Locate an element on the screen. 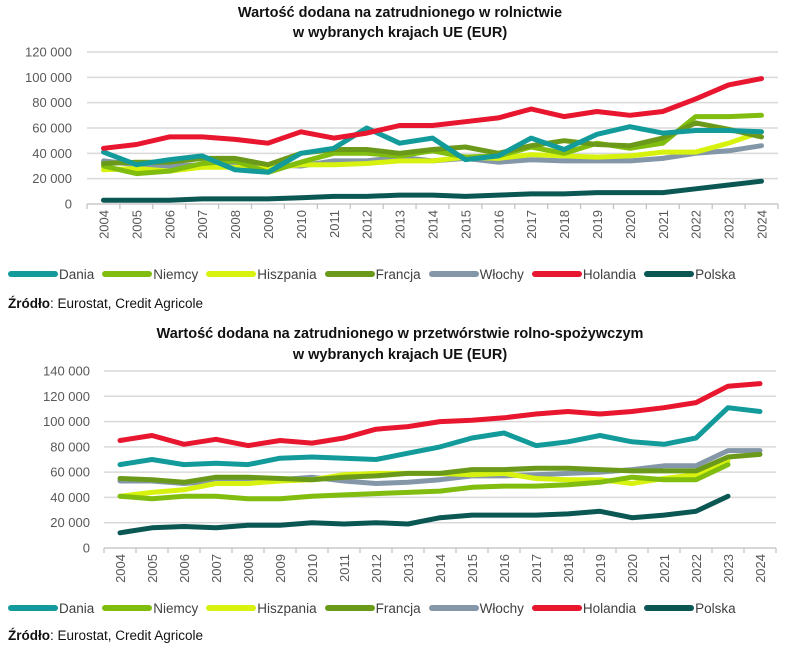 This screenshot has height=654, width=800. legend-item: Włochy is located at coordinates (476, 608).